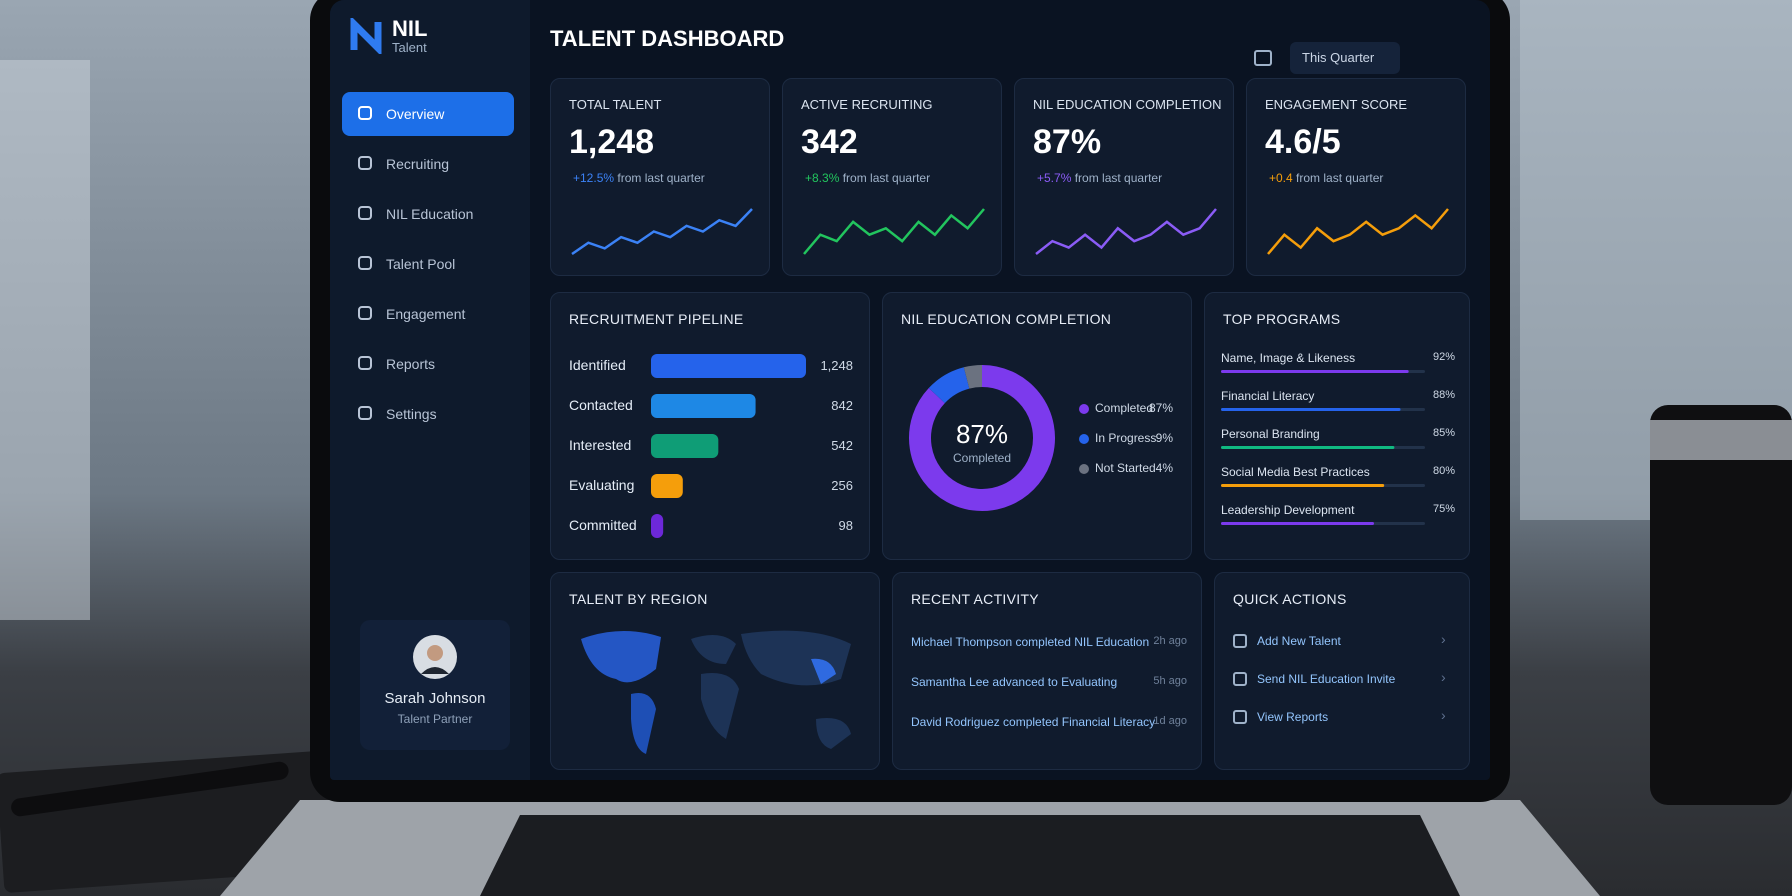 The height and width of the screenshot is (896, 1792). I want to click on kpi-change-line: +5.7% from last quarter, so click(1099, 178).